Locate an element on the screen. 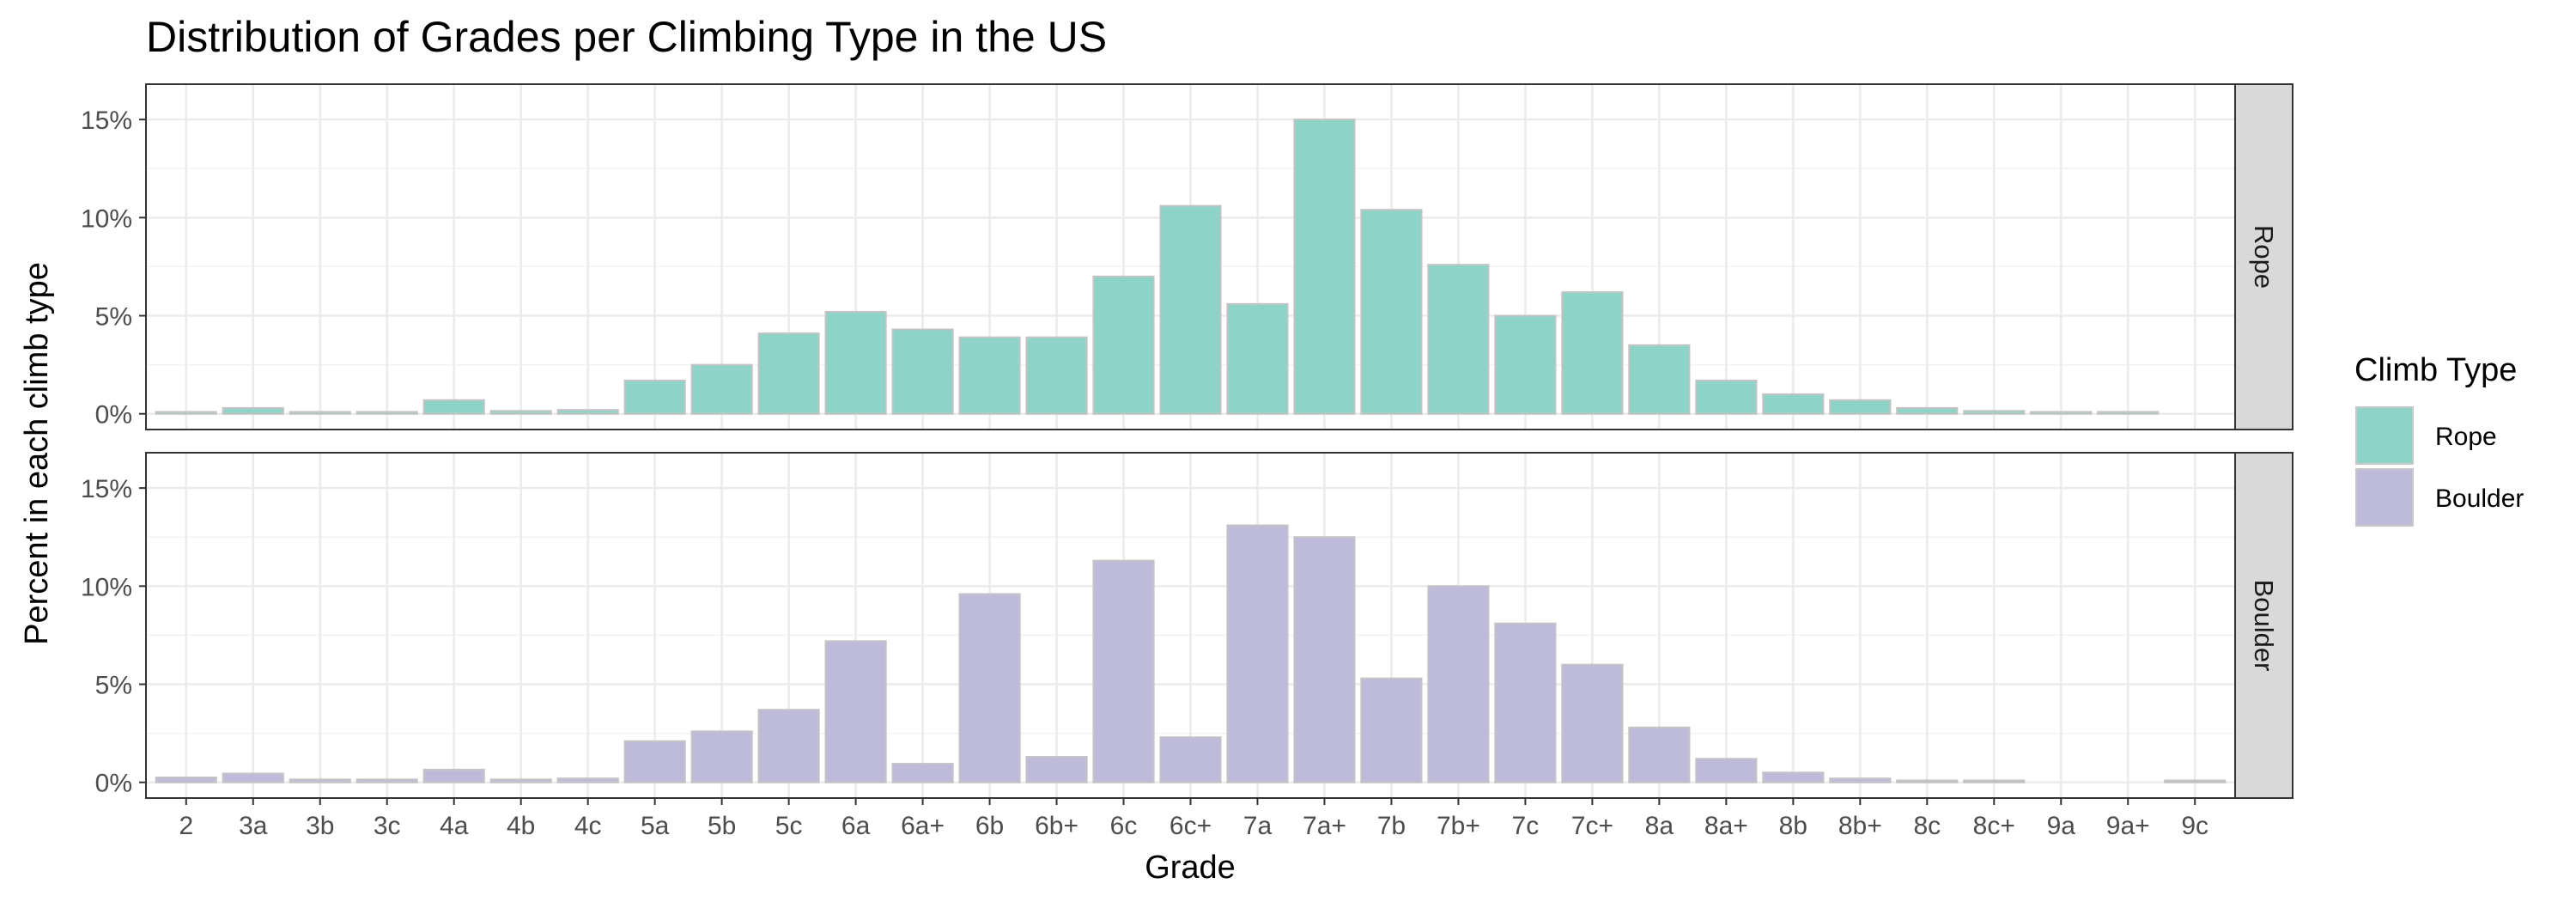 The image size is (2576, 902). bar-rope-4a is located at coordinates (453, 407).